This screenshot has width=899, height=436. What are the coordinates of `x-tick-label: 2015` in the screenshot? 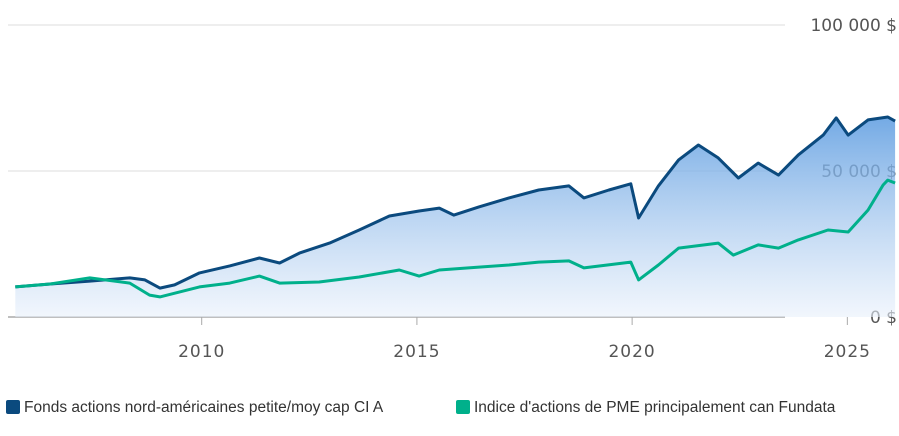 It's located at (416, 352).